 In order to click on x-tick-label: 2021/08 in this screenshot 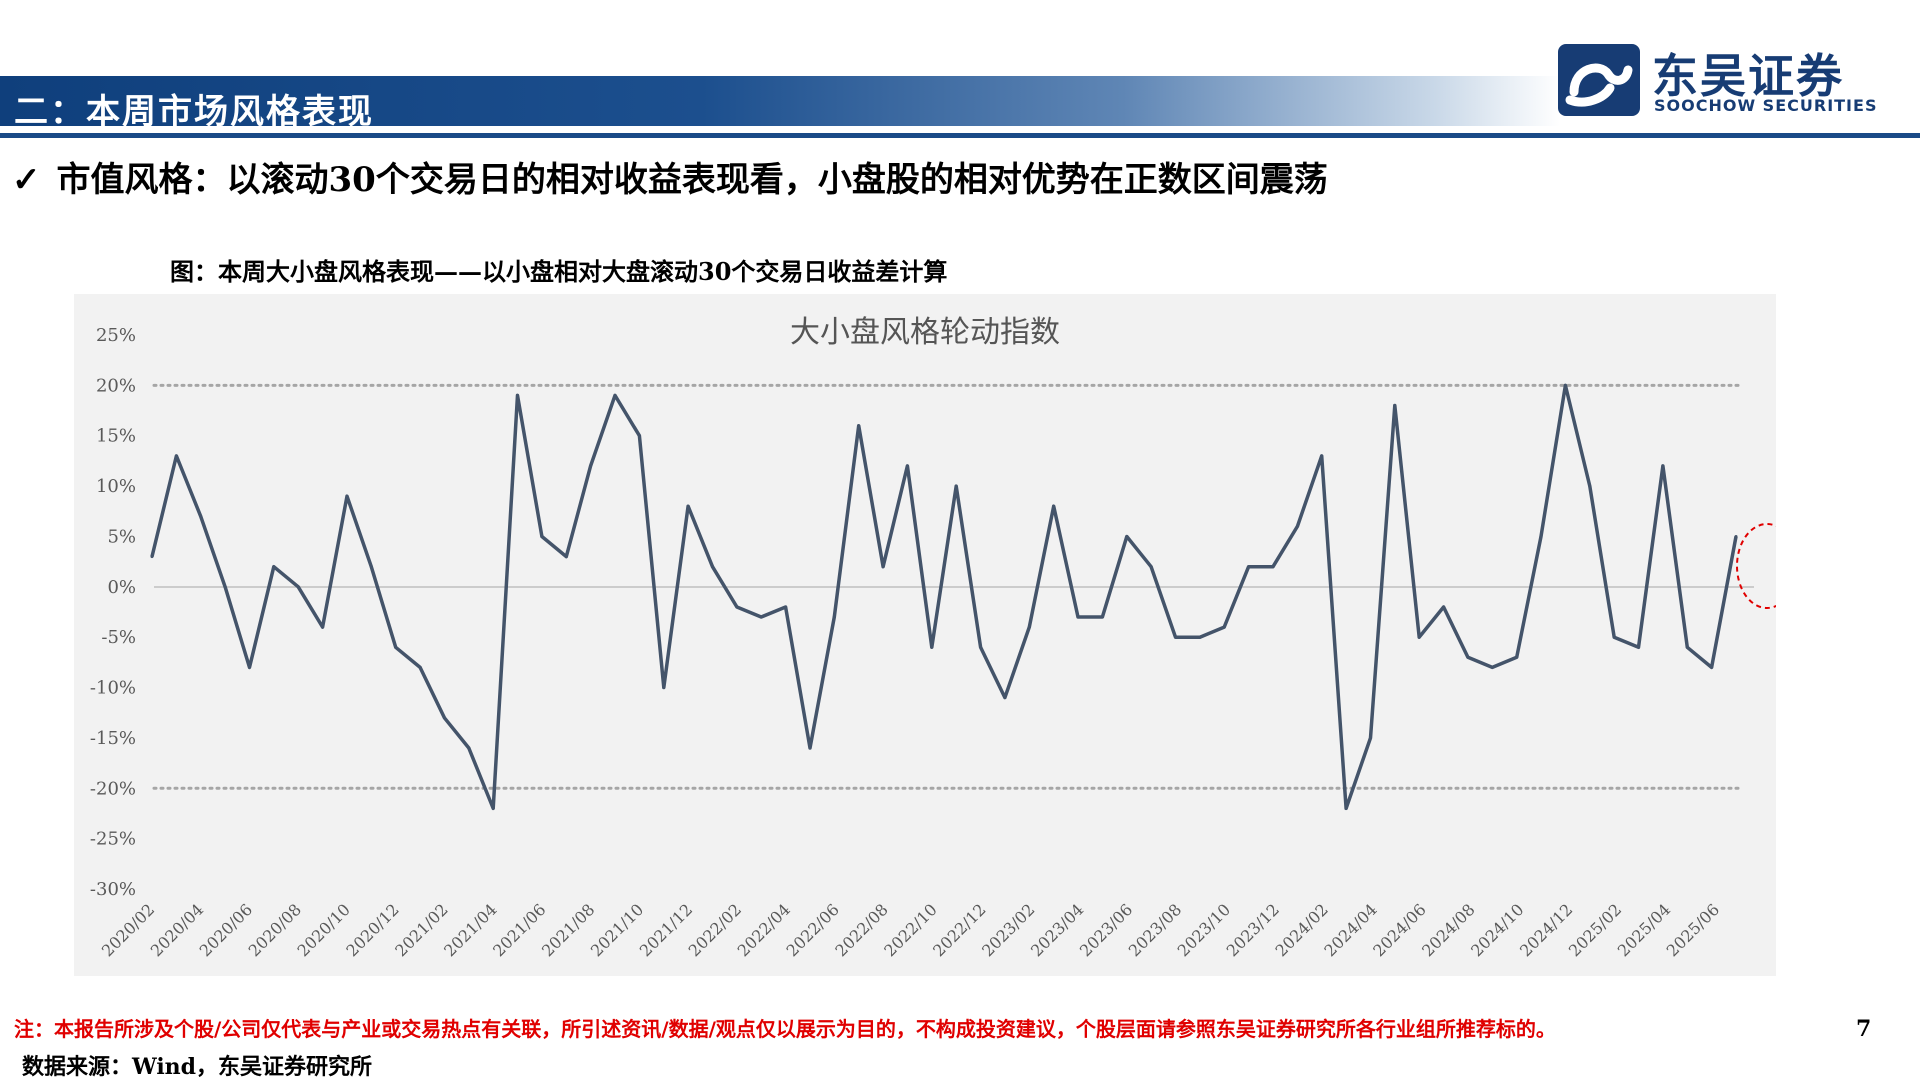, I will do `click(568, 930)`.